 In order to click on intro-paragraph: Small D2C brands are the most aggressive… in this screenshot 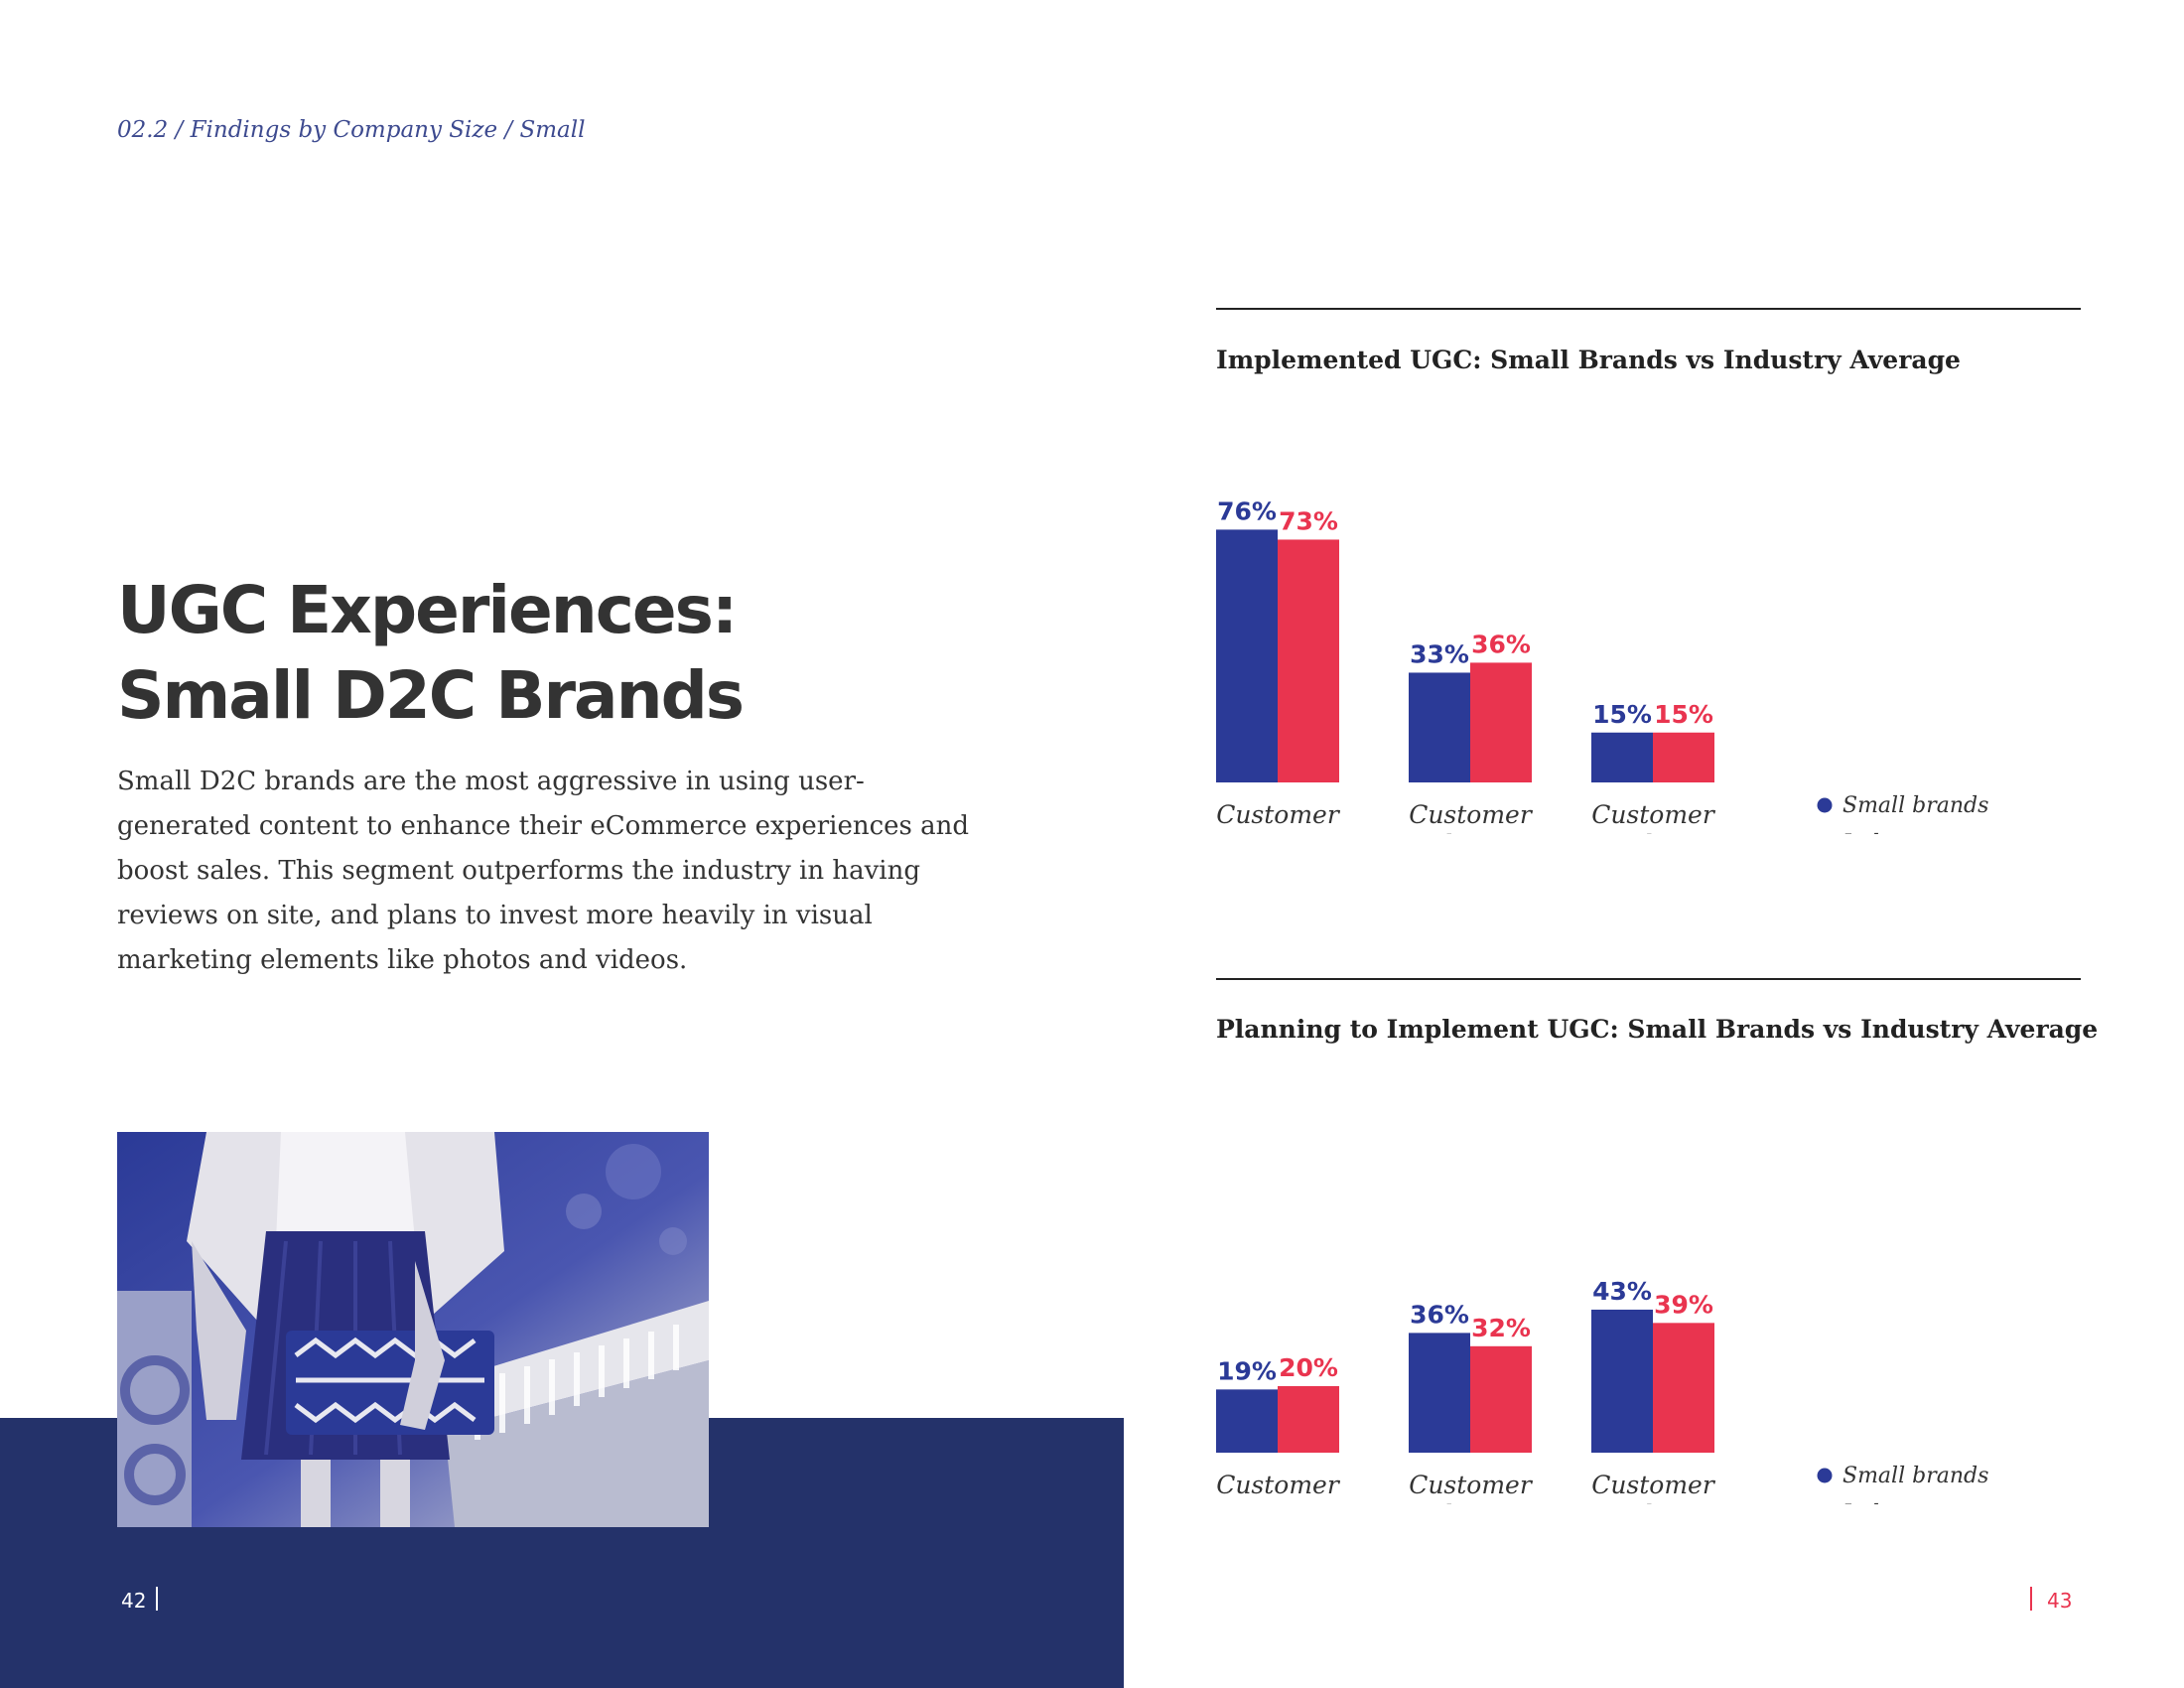, I will do `click(543, 871)`.